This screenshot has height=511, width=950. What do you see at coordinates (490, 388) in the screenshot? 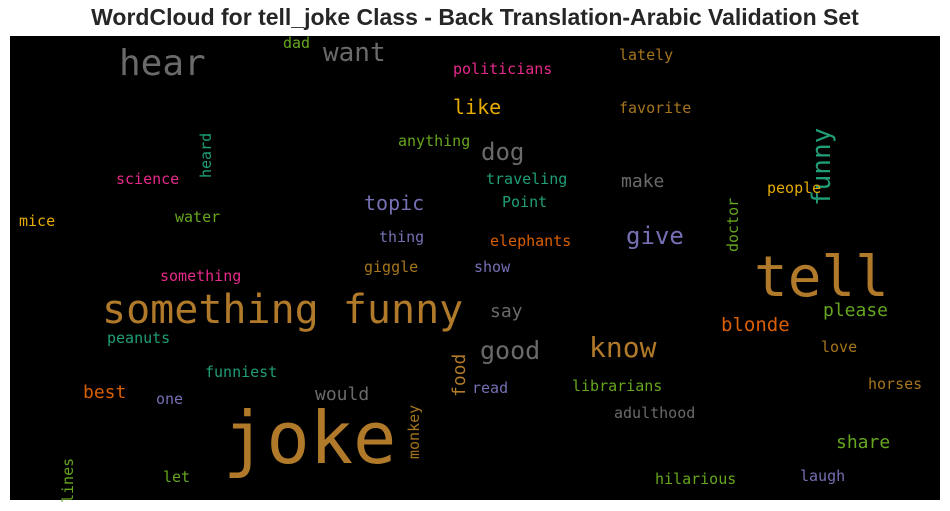
I see `word-read: read` at bounding box center [490, 388].